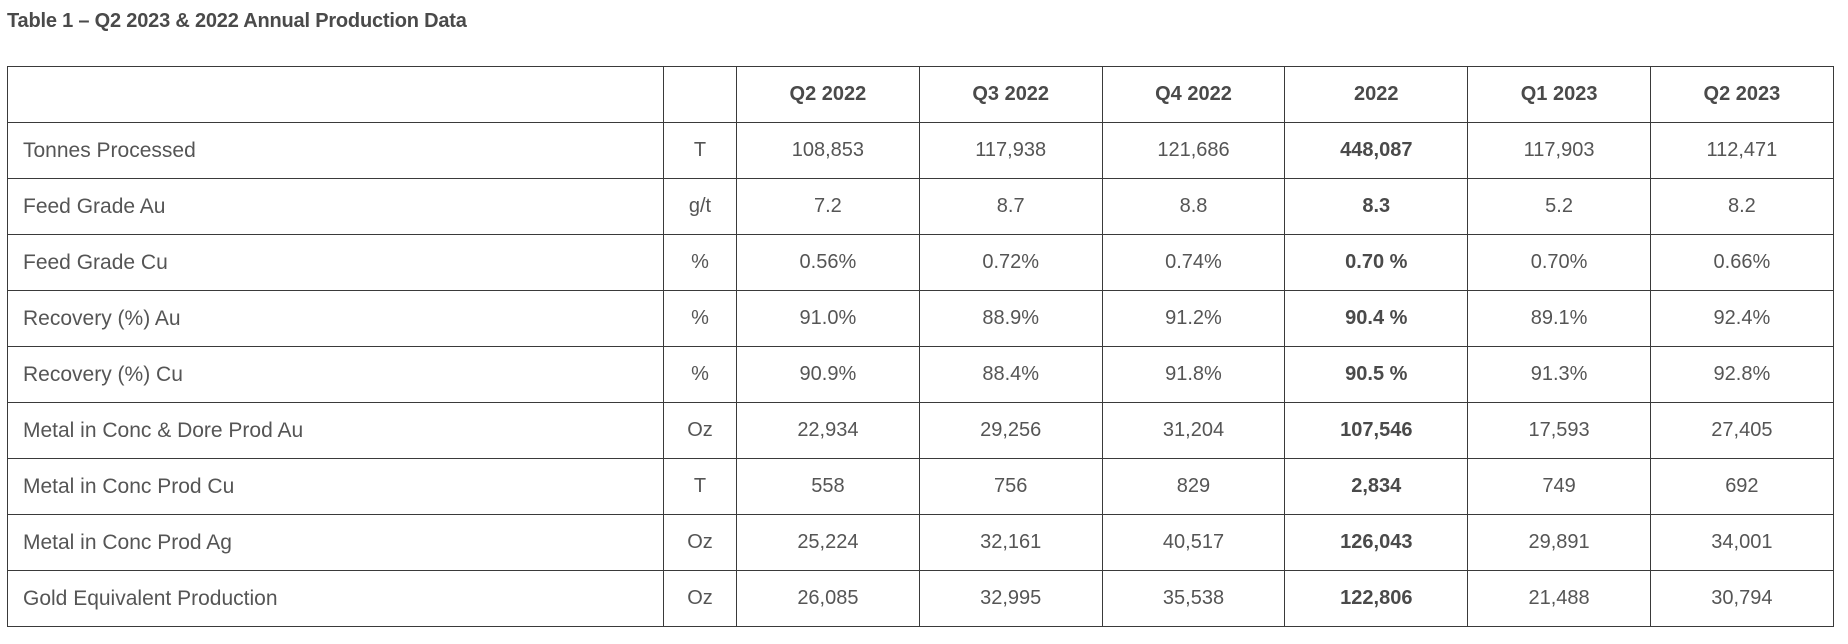  I want to click on table-cell: 0.74%, so click(1193, 262).